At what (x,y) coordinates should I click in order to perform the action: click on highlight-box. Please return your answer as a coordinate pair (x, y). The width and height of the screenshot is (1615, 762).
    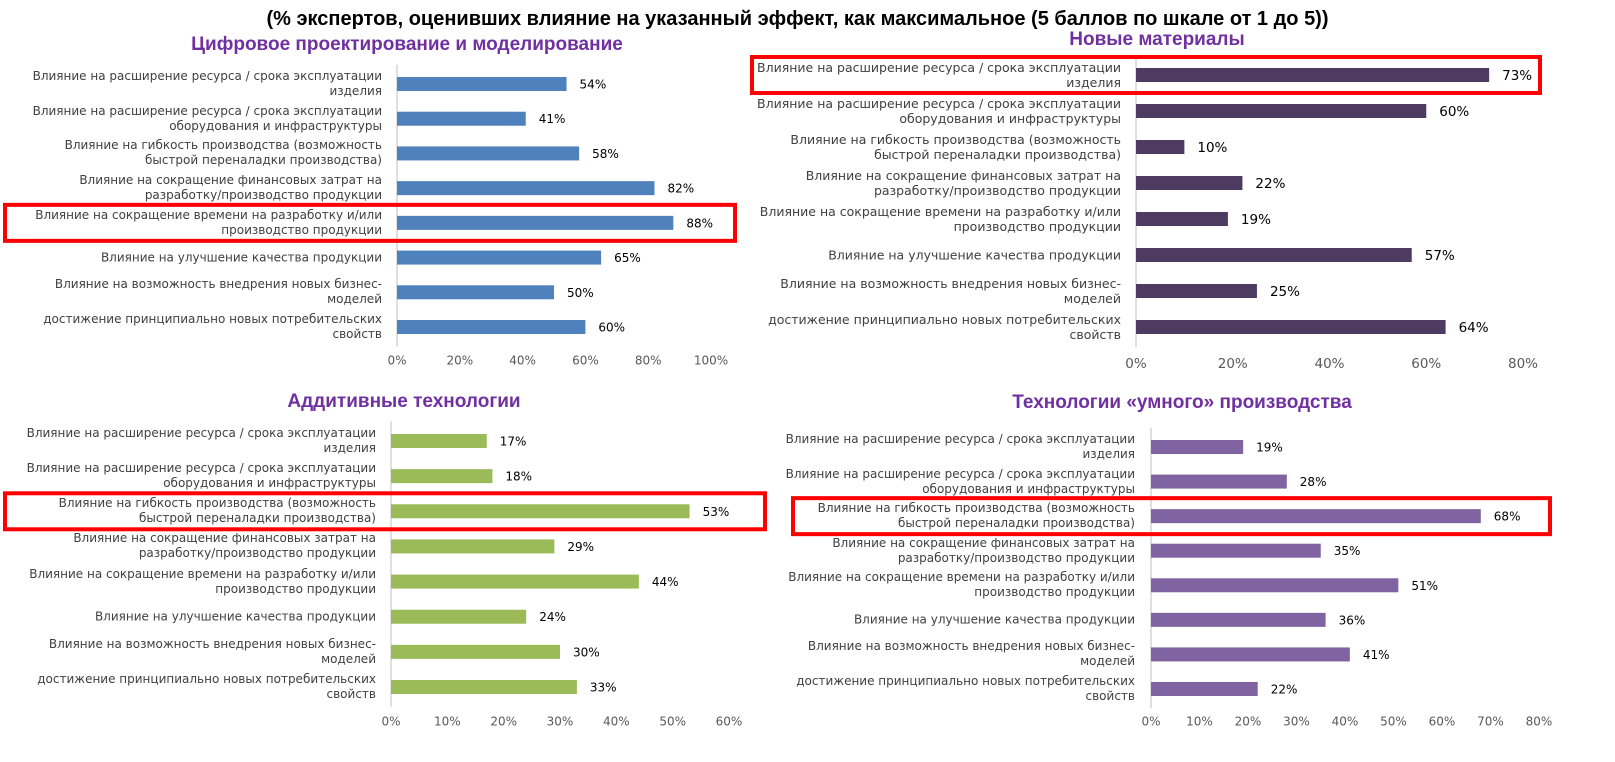
    Looking at the image, I should click on (1146, 75).